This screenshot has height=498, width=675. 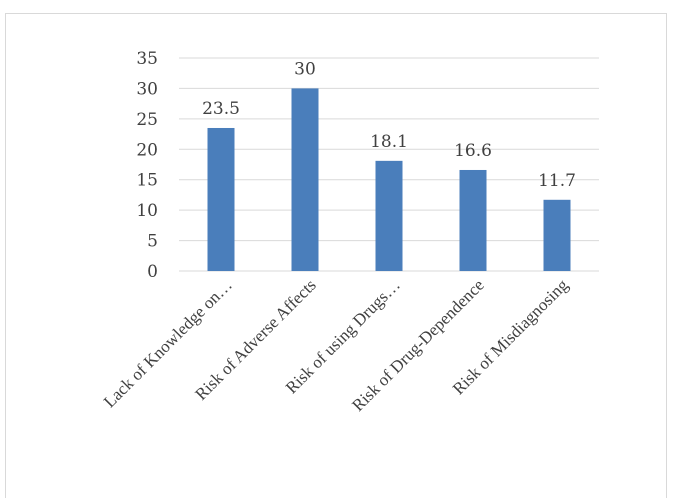 What do you see at coordinates (147, 165) in the screenshot?
I see `y-axis-tick-labels: 0 5 10 15 20 25 30 35` at bounding box center [147, 165].